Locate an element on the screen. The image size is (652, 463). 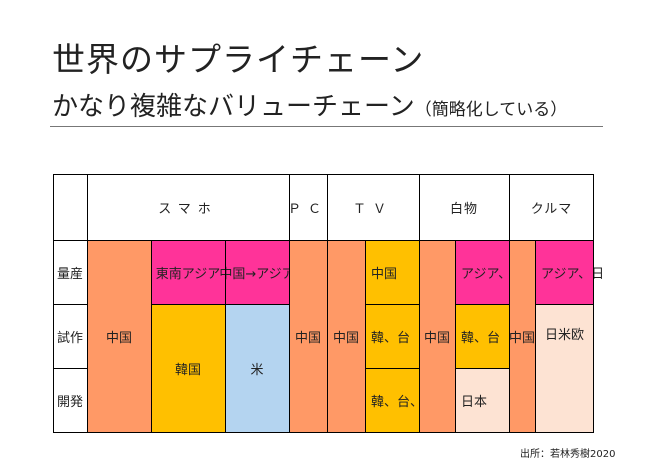
tv-development-cell: 韓、台、日 is located at coordinates (400, 400).